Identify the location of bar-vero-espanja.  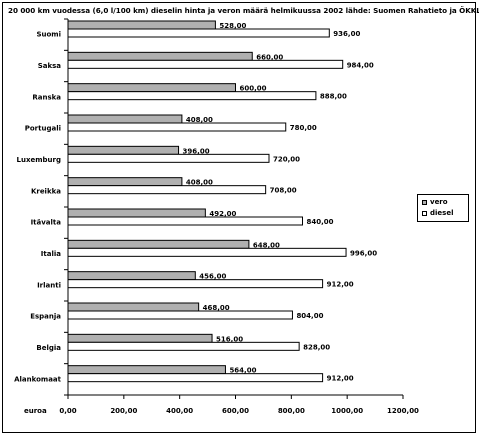
(133, 307).